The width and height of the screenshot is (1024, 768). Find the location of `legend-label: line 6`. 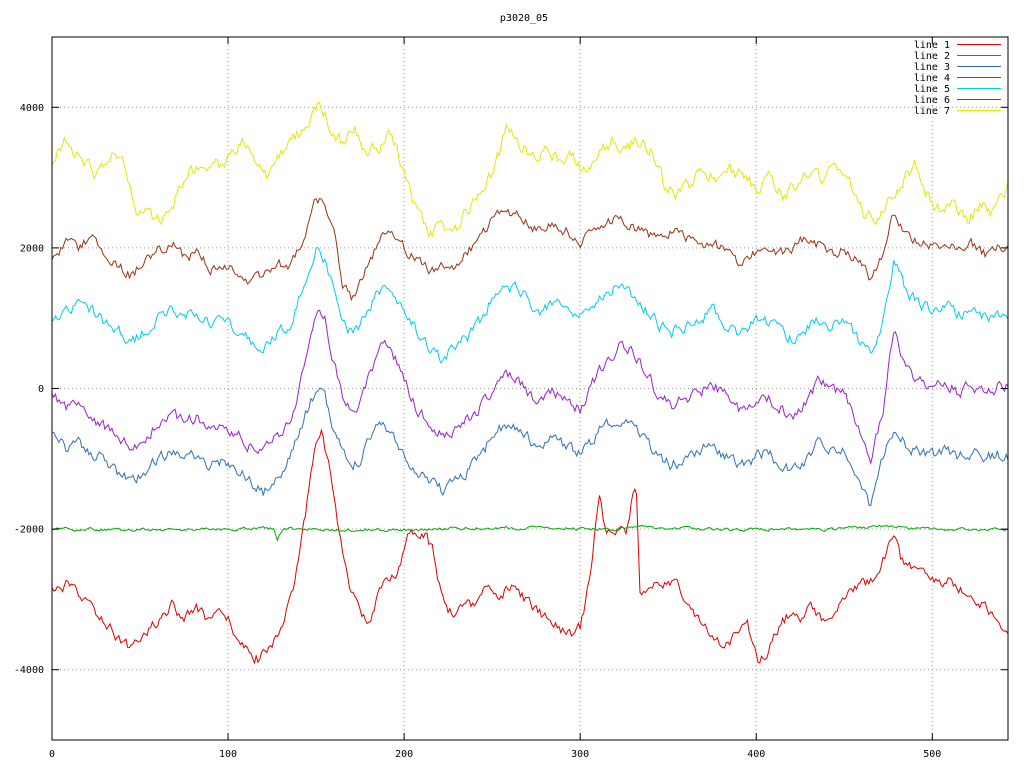

legend-label: line 6 is located at coordinates (932, 100).